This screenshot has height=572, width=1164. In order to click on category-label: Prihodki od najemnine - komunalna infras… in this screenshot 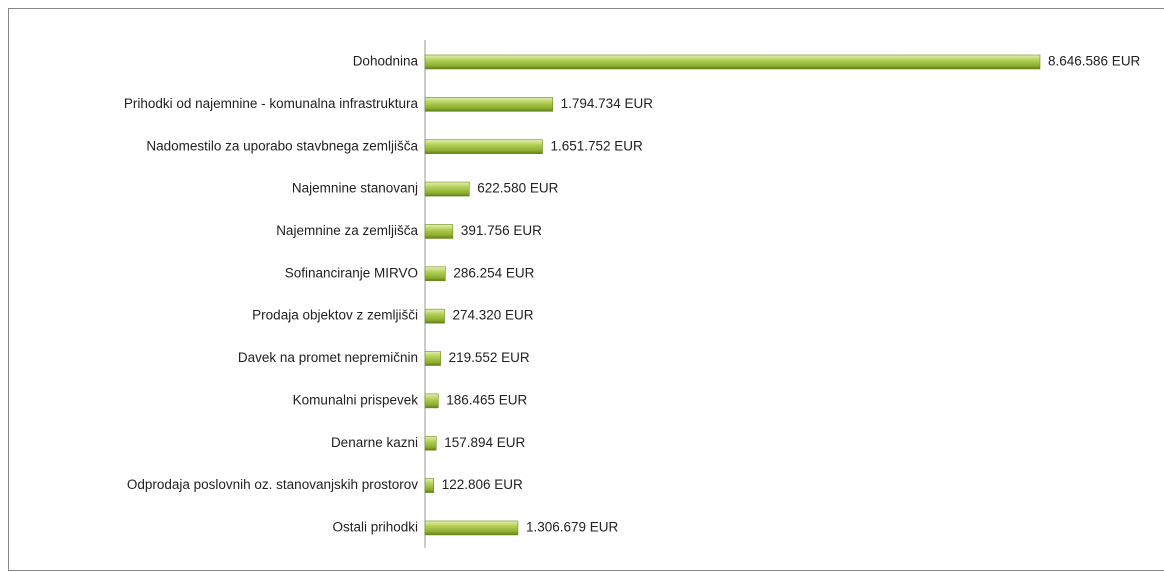, I will do `click(271, 103)`.